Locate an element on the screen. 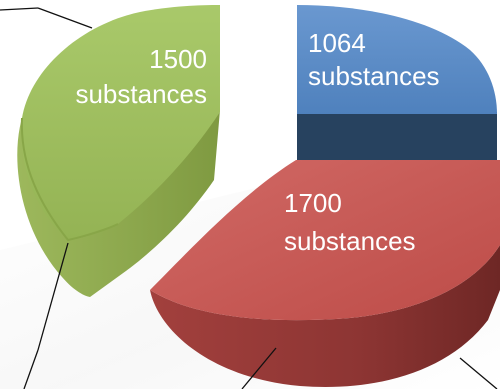  slice-label-value: 1500 is located at coordinates (178, 59).